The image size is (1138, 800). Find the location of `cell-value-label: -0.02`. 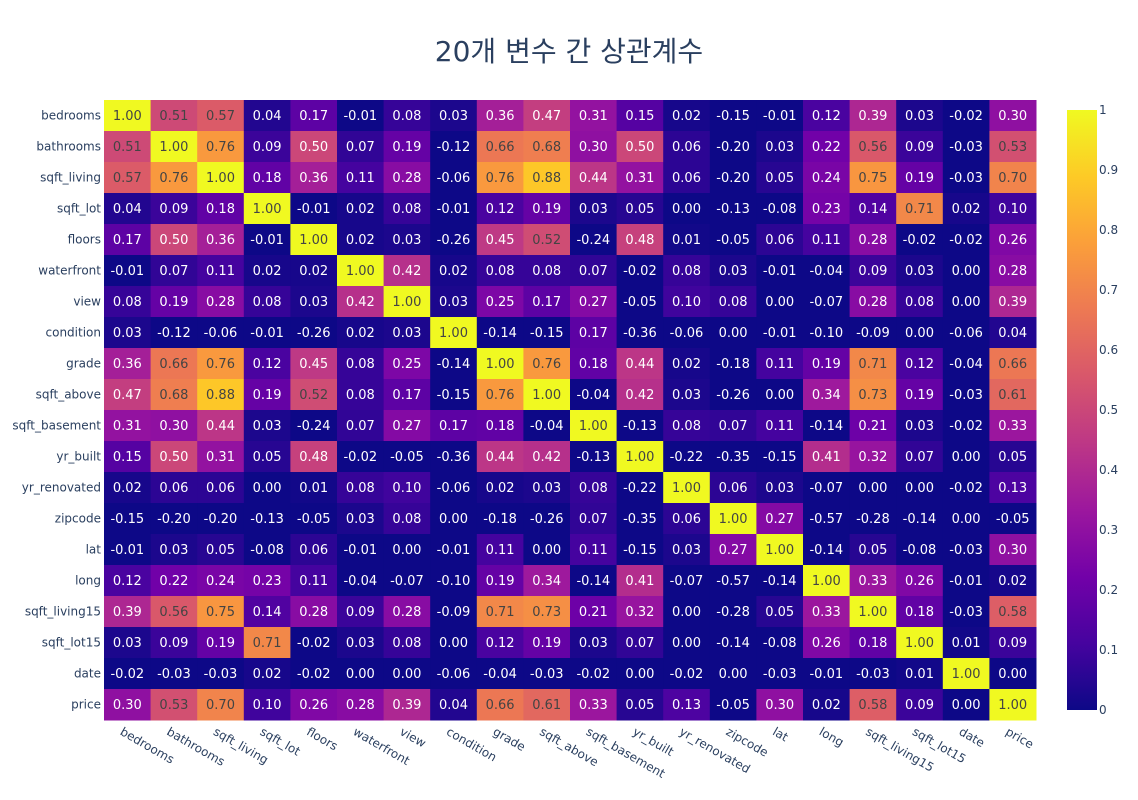

cell-value-label: -0.02 is located at coordinates (314, 643).